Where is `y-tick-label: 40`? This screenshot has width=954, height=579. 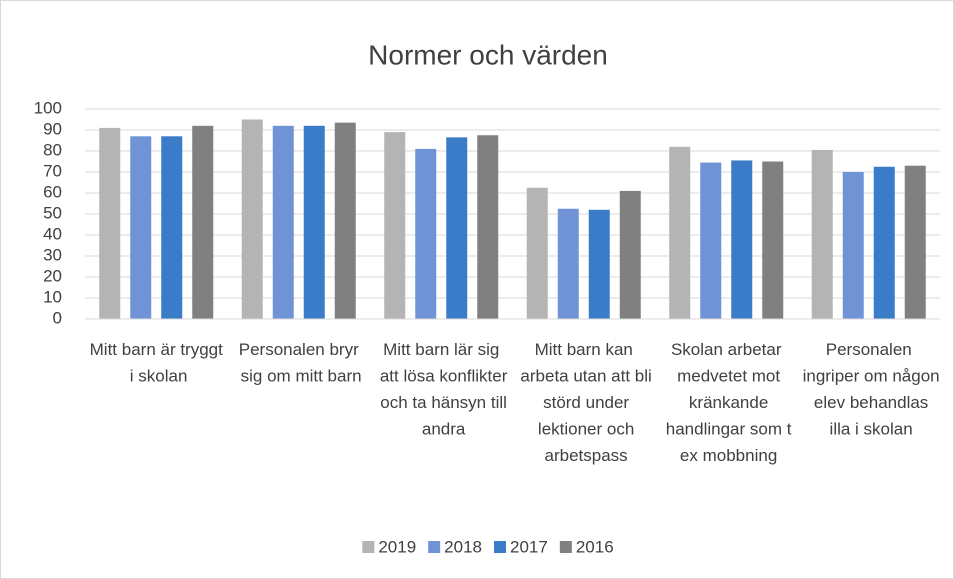 y-tick-label: 40 is located at coordinates (52, 233).